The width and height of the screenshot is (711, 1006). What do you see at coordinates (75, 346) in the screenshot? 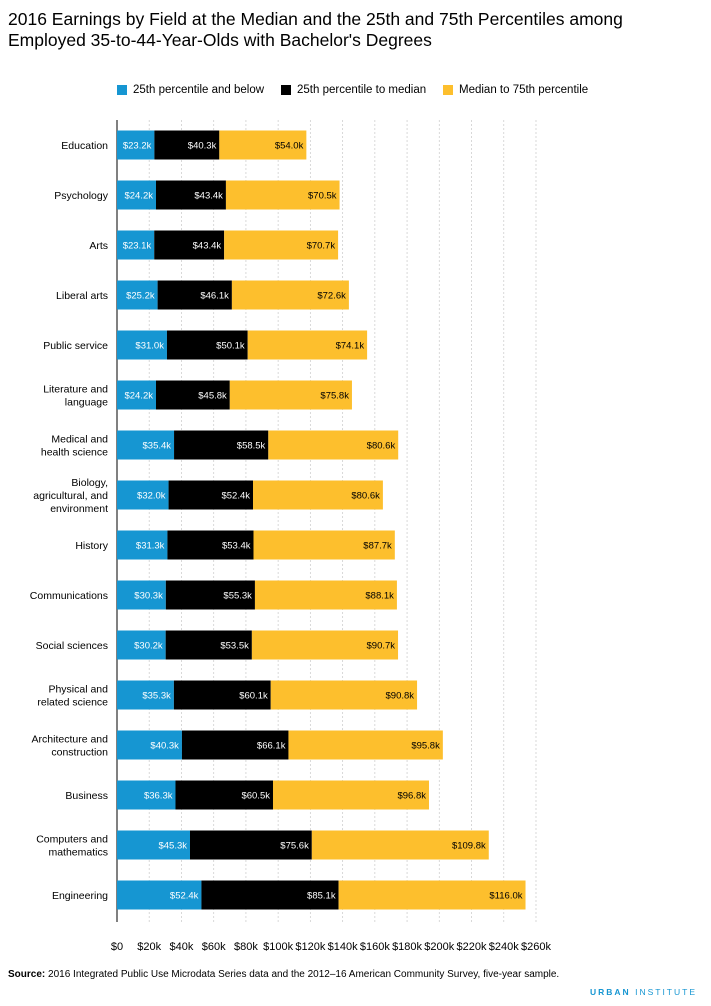
I see `category-label: Public service` at bounding box center [75, 346].